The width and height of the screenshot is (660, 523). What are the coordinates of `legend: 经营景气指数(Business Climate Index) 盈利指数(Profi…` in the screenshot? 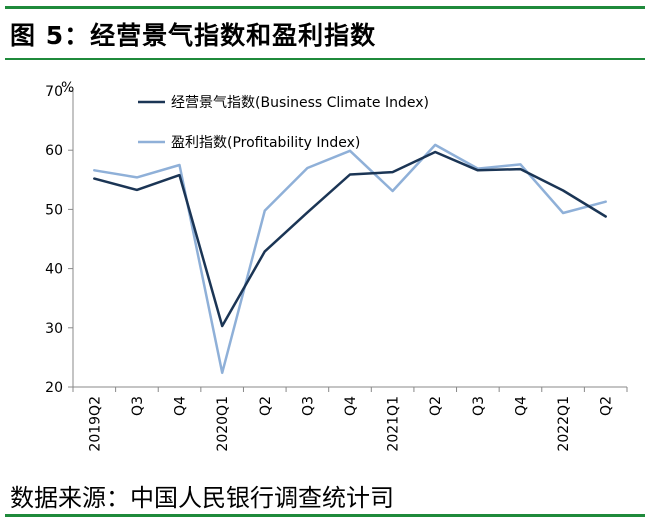 It's located at (283, 123).